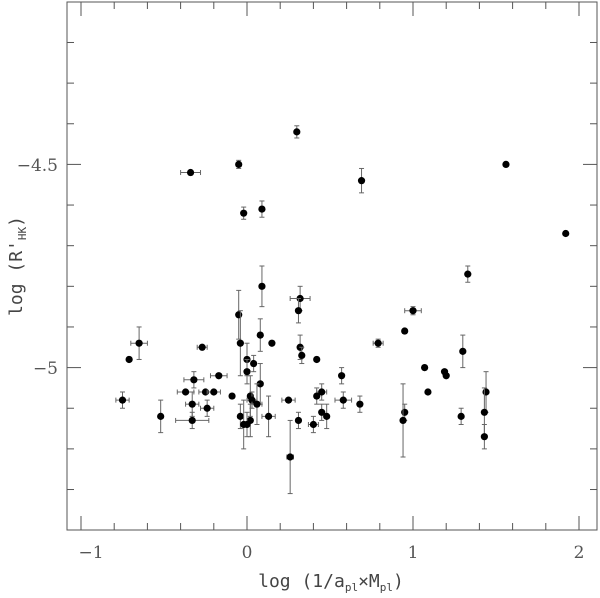  Describe the element at coordinates (301, 581) in the screenshot. I see `x-axis-title-main: log (1/a` at that location.